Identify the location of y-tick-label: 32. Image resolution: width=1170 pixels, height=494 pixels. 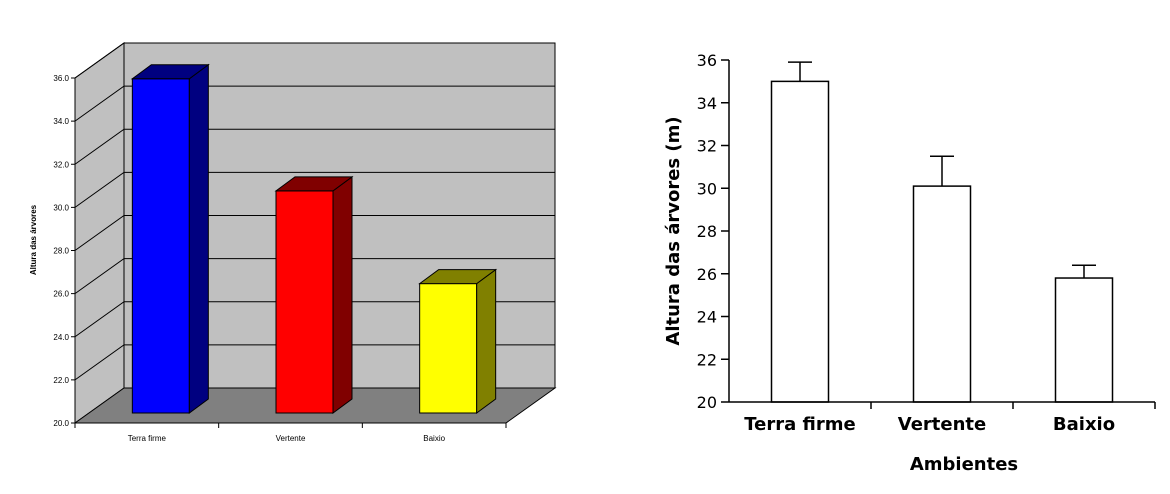
(707, 146).